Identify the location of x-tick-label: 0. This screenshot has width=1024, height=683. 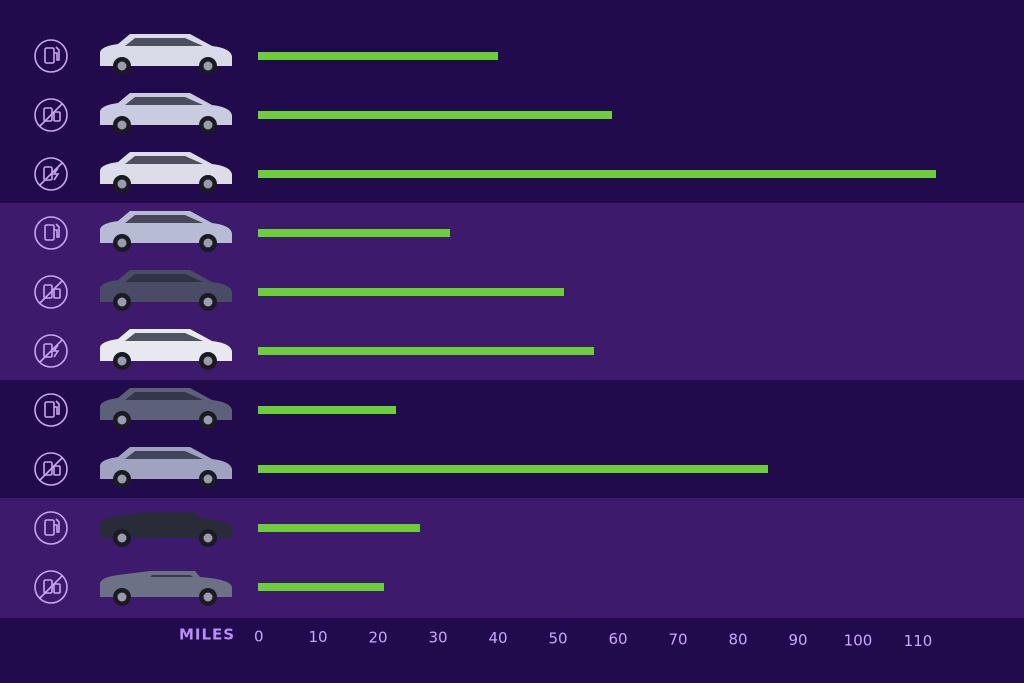
(259, 637).